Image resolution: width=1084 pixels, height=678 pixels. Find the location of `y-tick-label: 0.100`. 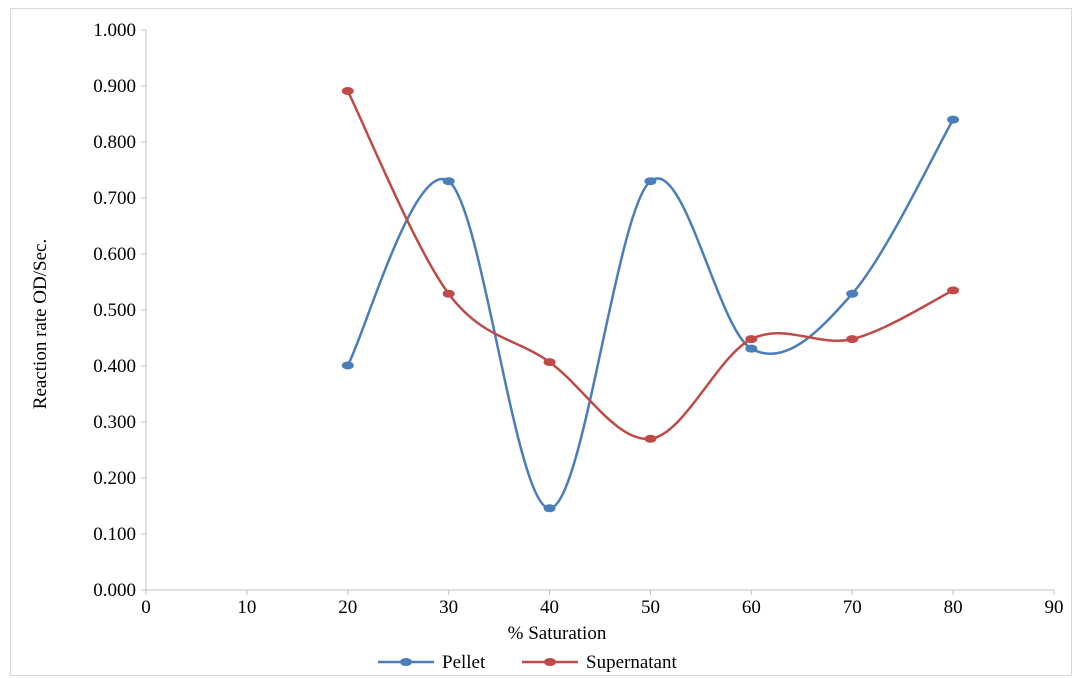

y-tick-label: 0.100 is located at coordinates (114, 534).